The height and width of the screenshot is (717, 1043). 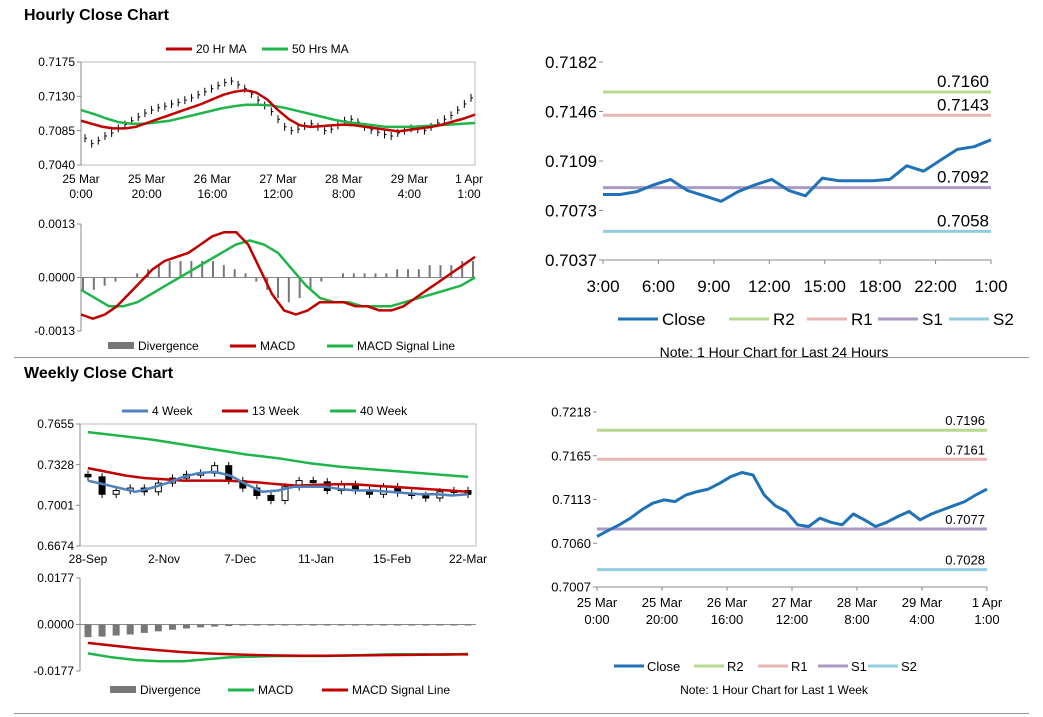 I want to click on legend-40-week-label: 40 Week, so click(x=384, y=411).